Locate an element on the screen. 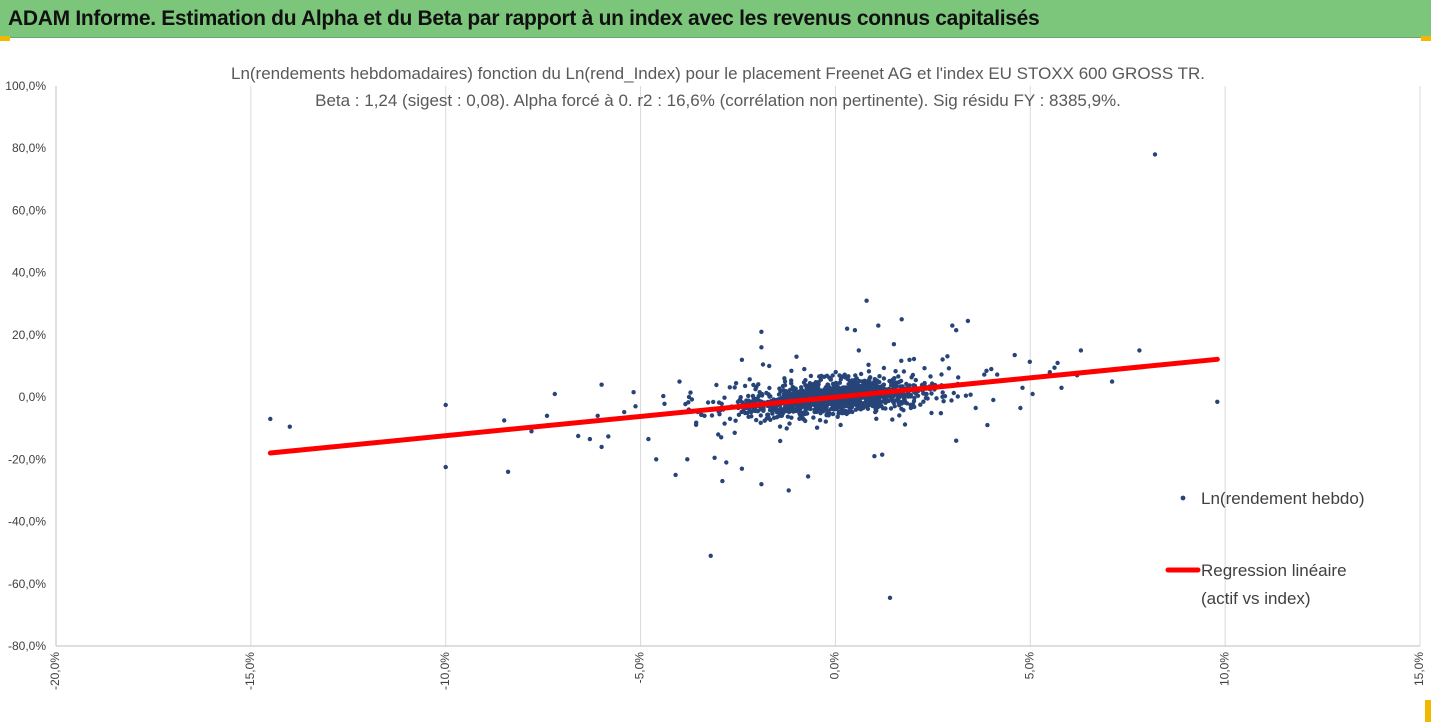  corner-accent-bottom-right is located at coordinates (1428, 711).